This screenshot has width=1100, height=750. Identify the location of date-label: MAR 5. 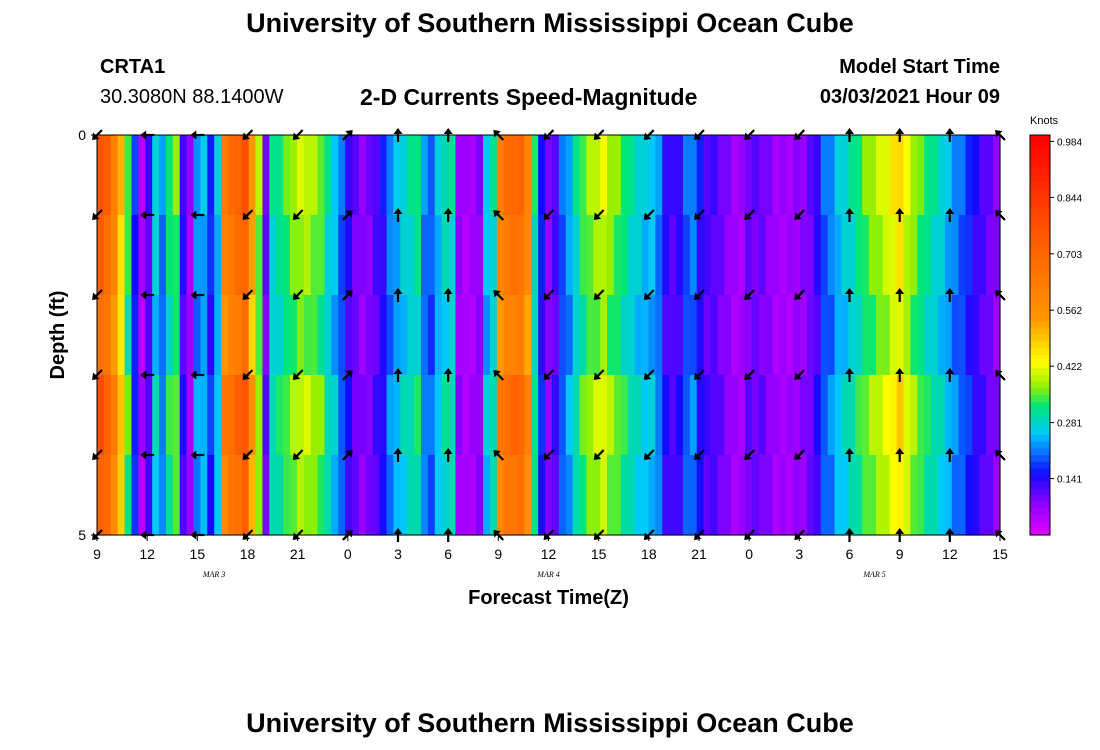
(873, 574).